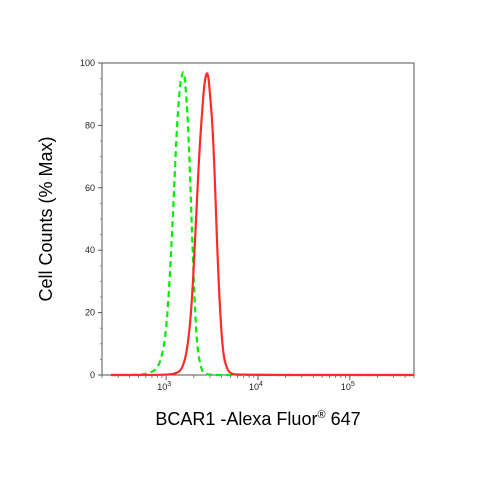 The image size is (500, 500). I want to click on x-axis-title-main: BCAR1 -Alexa Fluor, so click(236, 419).